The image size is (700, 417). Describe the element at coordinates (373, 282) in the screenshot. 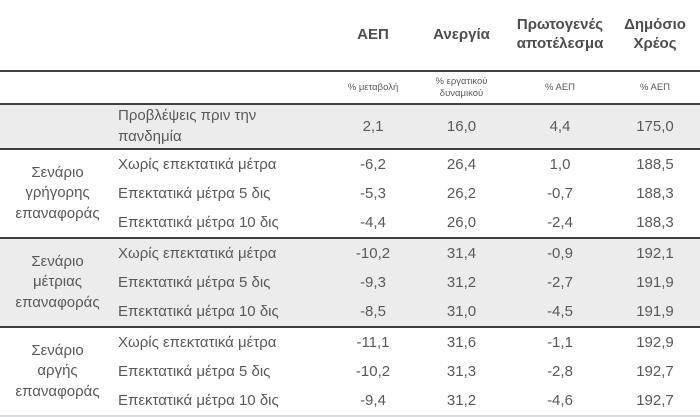

I see `value-cell: -9,3` at that location.